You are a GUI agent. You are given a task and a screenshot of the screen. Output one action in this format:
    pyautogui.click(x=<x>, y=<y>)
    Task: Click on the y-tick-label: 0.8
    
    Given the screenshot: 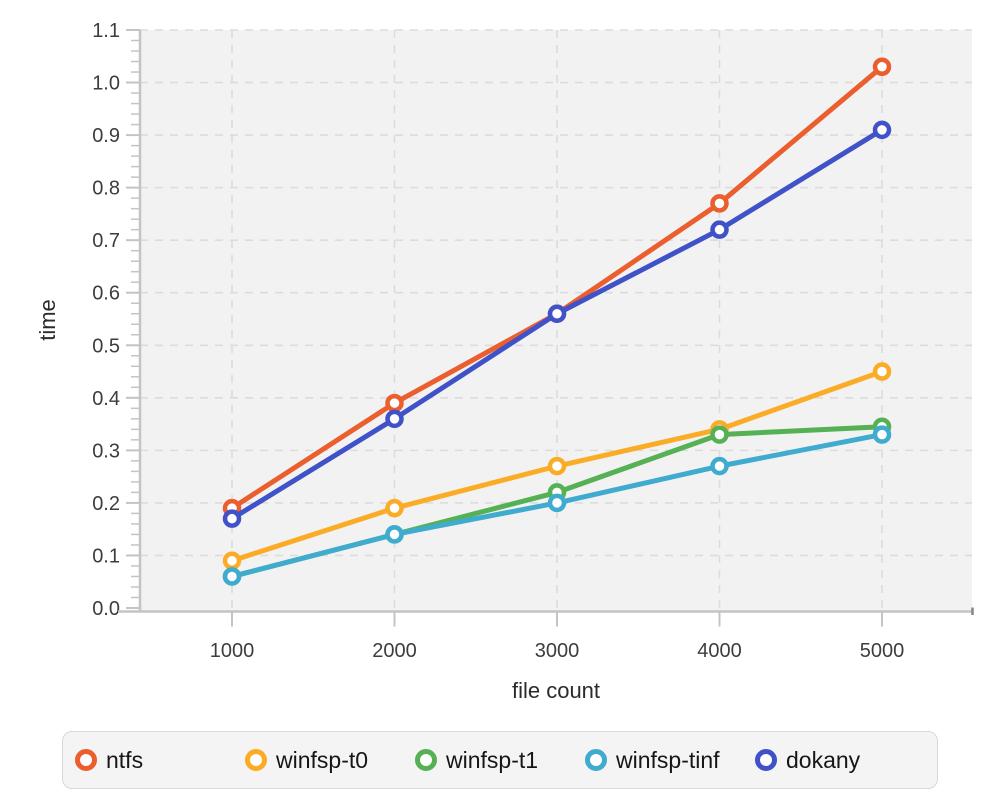 What is the action you would take?
    pyautogui.click(x=106, y=189)
    